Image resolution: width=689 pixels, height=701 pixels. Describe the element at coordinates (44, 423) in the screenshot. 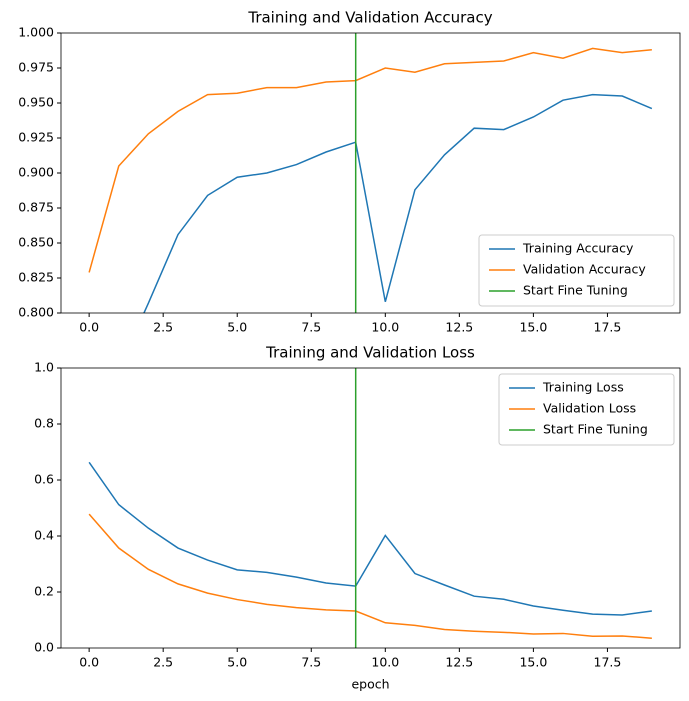

I see `y-tick-label: 0.8` at that location.